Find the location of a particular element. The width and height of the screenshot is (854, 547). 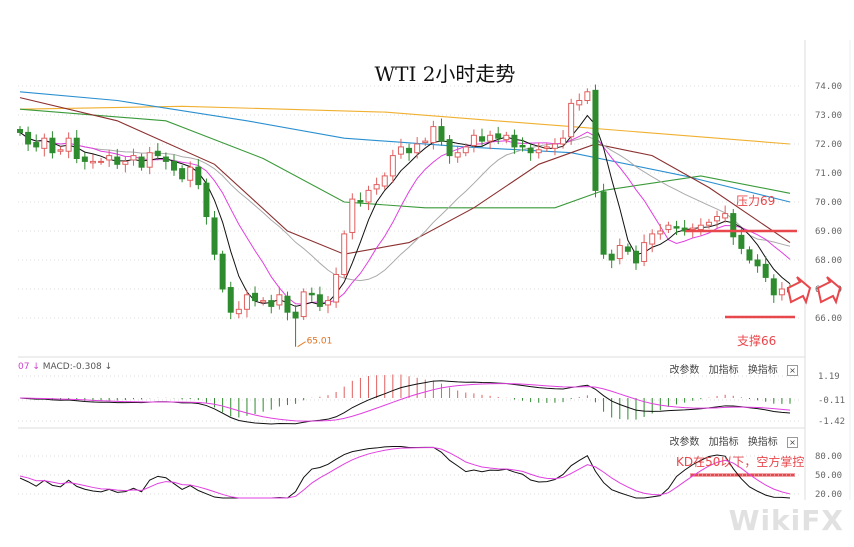

price-tick-label: 70.00 is located at coordinates (828, 203).